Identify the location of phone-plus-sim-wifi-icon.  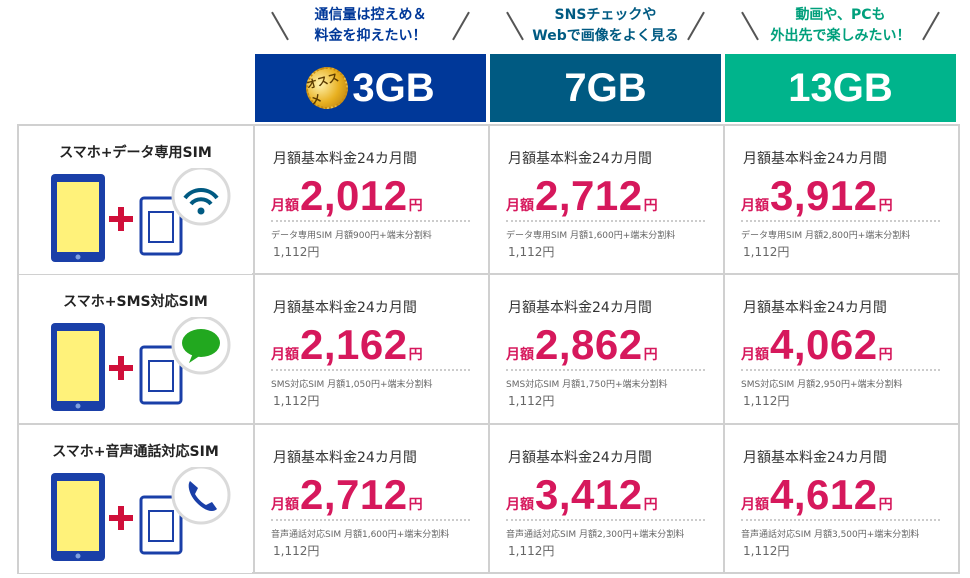
(141, 215).